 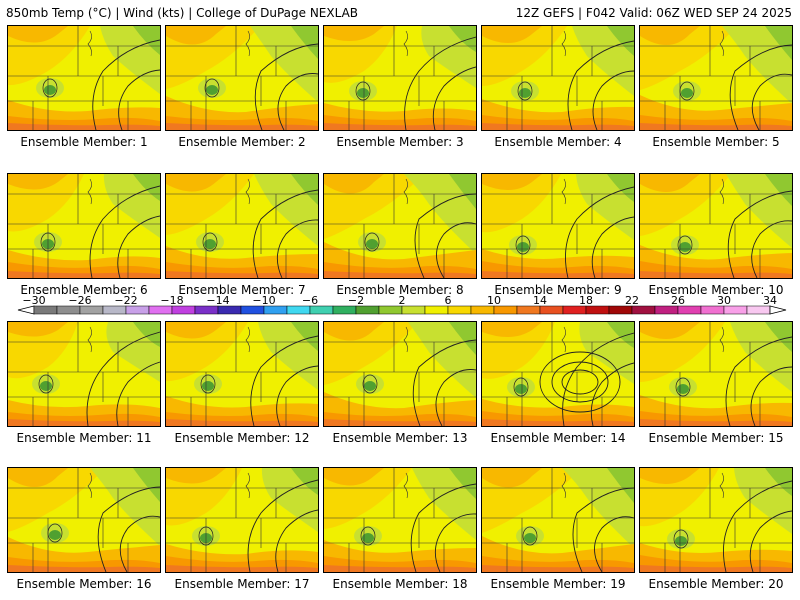 What do you see at coordinates (400, 584) in the screenshot?
I see `member-label: Ensemble Member: 18` at bounding box center [400, 584].